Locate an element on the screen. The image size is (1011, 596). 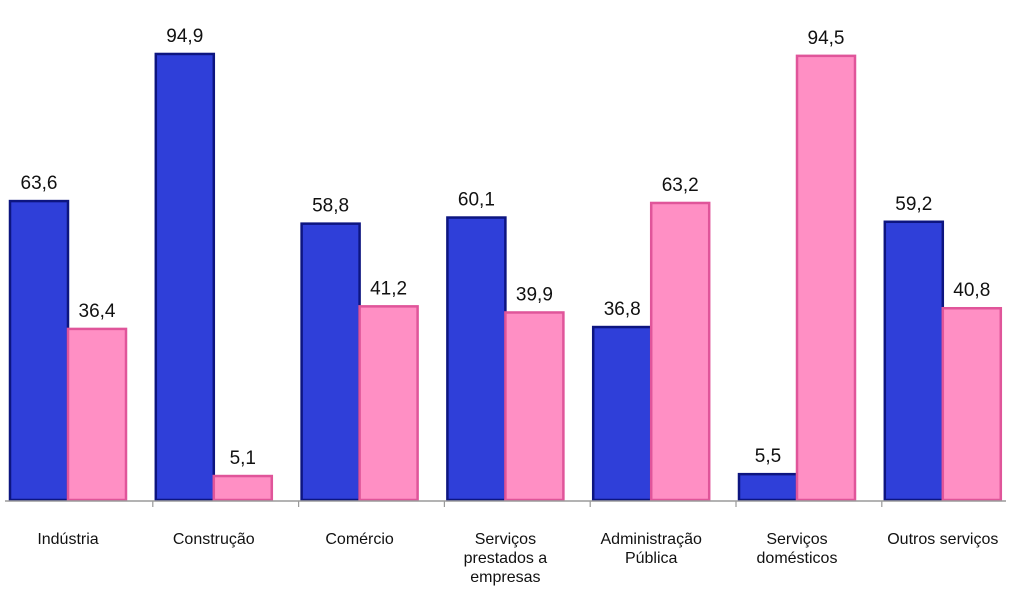
category-label: Serviços domésticos is located at coordinates (797, 549).